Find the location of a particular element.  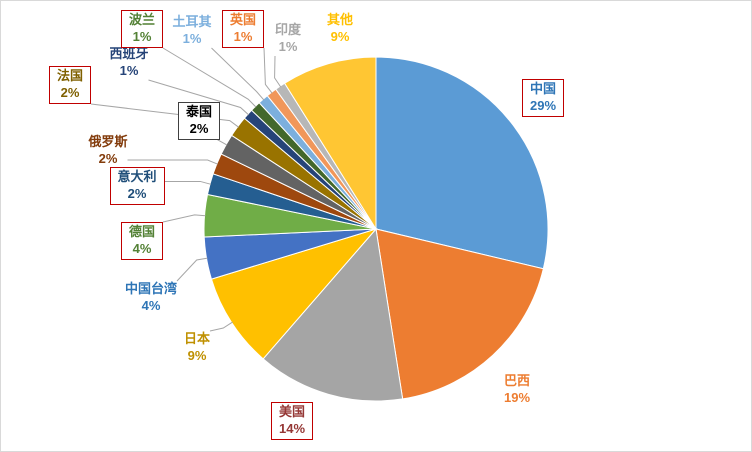

pie-slice-中国 is located at coordinates (462, 163).